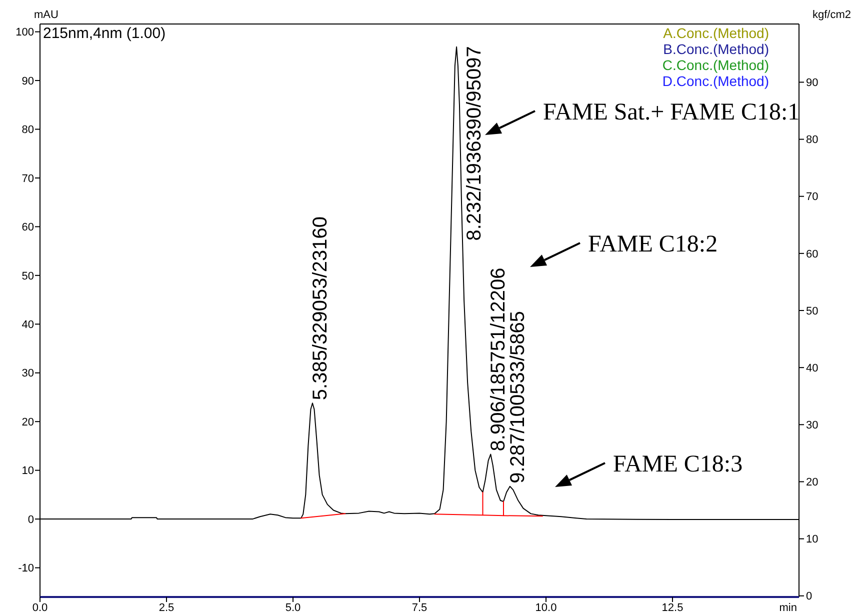 The width and height of the screenshot is (853, 614). What do you see at coordinates (40, 608) in the screenshot?
I see `x-tick-label: 0.0` at bounding box center [40, 608].